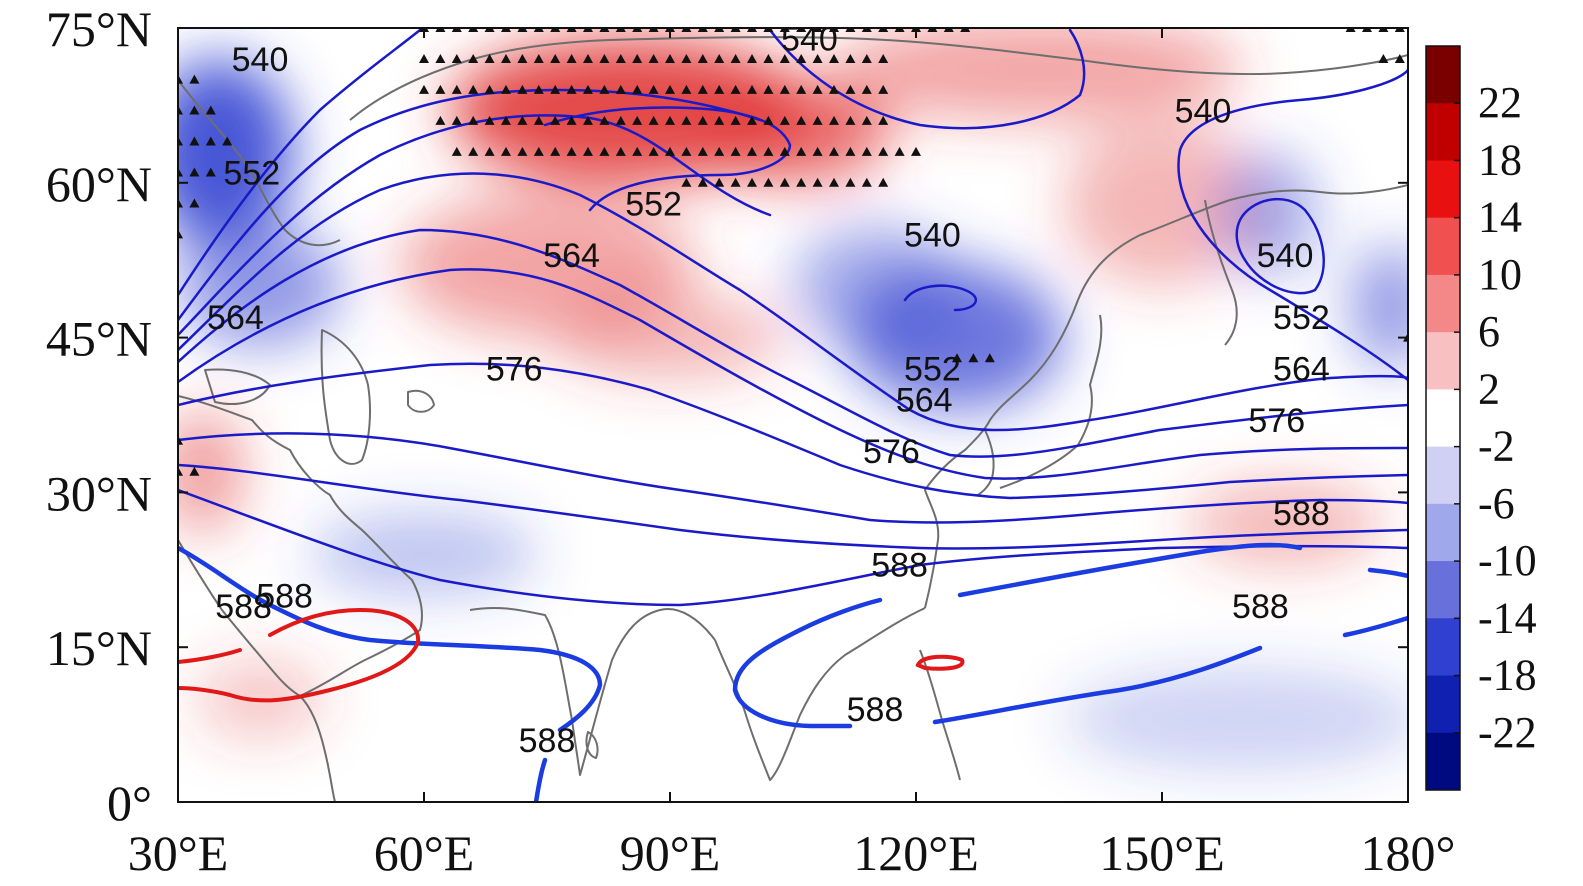  Describe the element at coordinates (924, 401) in the screenshot. I see `contour-label-564-2: 564` at that location.